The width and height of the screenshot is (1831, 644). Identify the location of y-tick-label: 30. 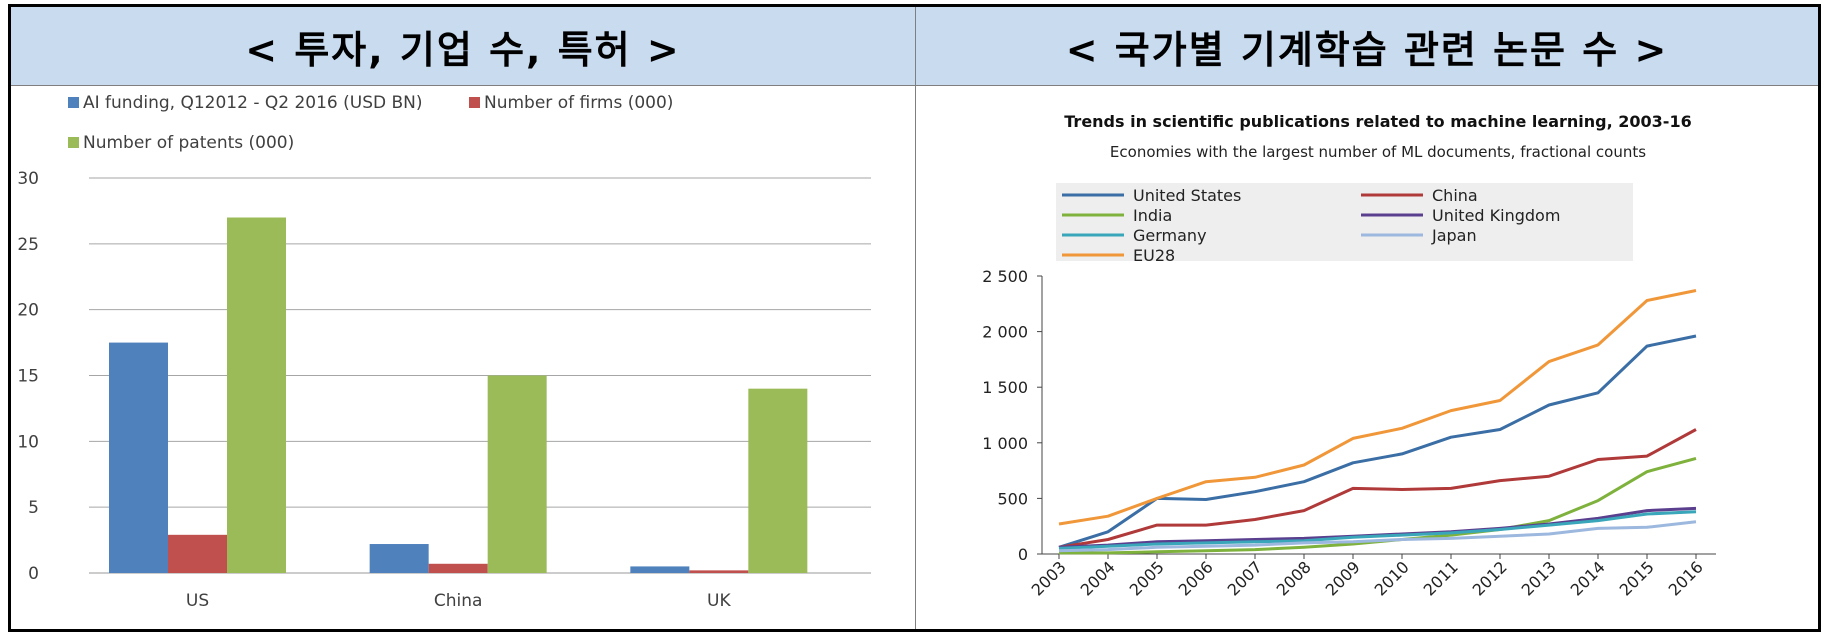
(28, 179).